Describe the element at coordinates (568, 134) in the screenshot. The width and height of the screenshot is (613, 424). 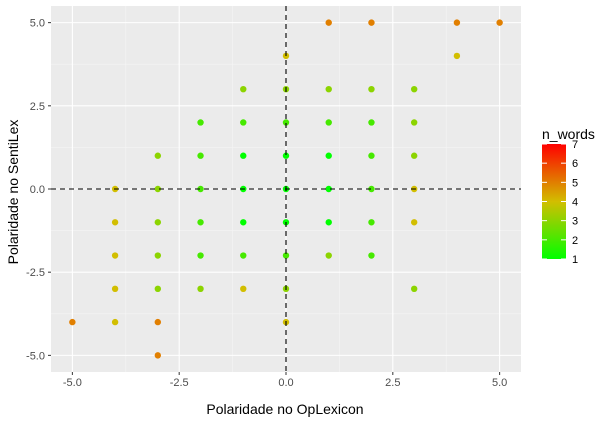
I see `legend-title: n_words` at that location.